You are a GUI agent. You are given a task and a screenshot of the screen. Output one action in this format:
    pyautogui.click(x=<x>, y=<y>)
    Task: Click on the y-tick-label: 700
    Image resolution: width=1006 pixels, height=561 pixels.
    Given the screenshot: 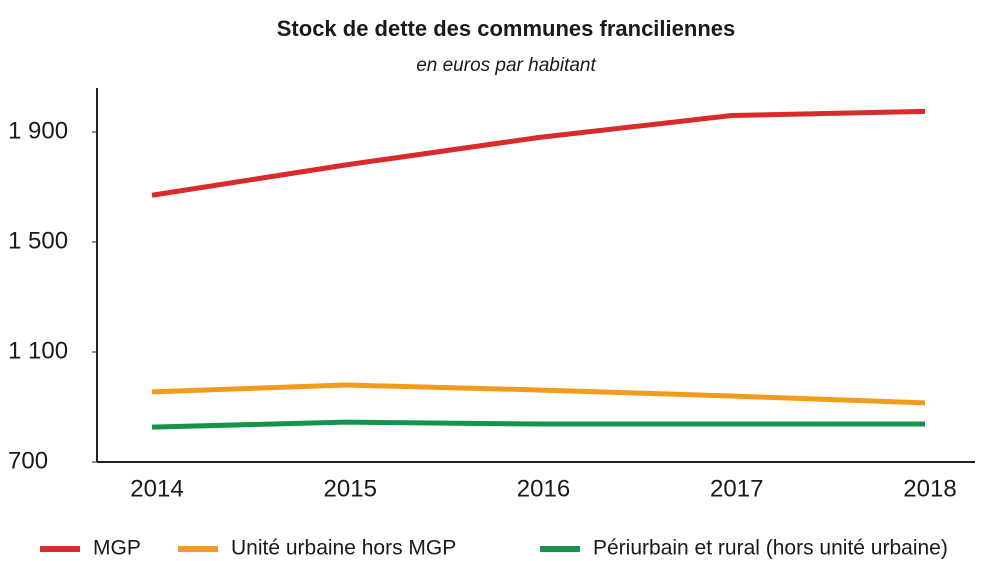 What is the action you would take?
    pyautogui.click(x=28, y=460)
    